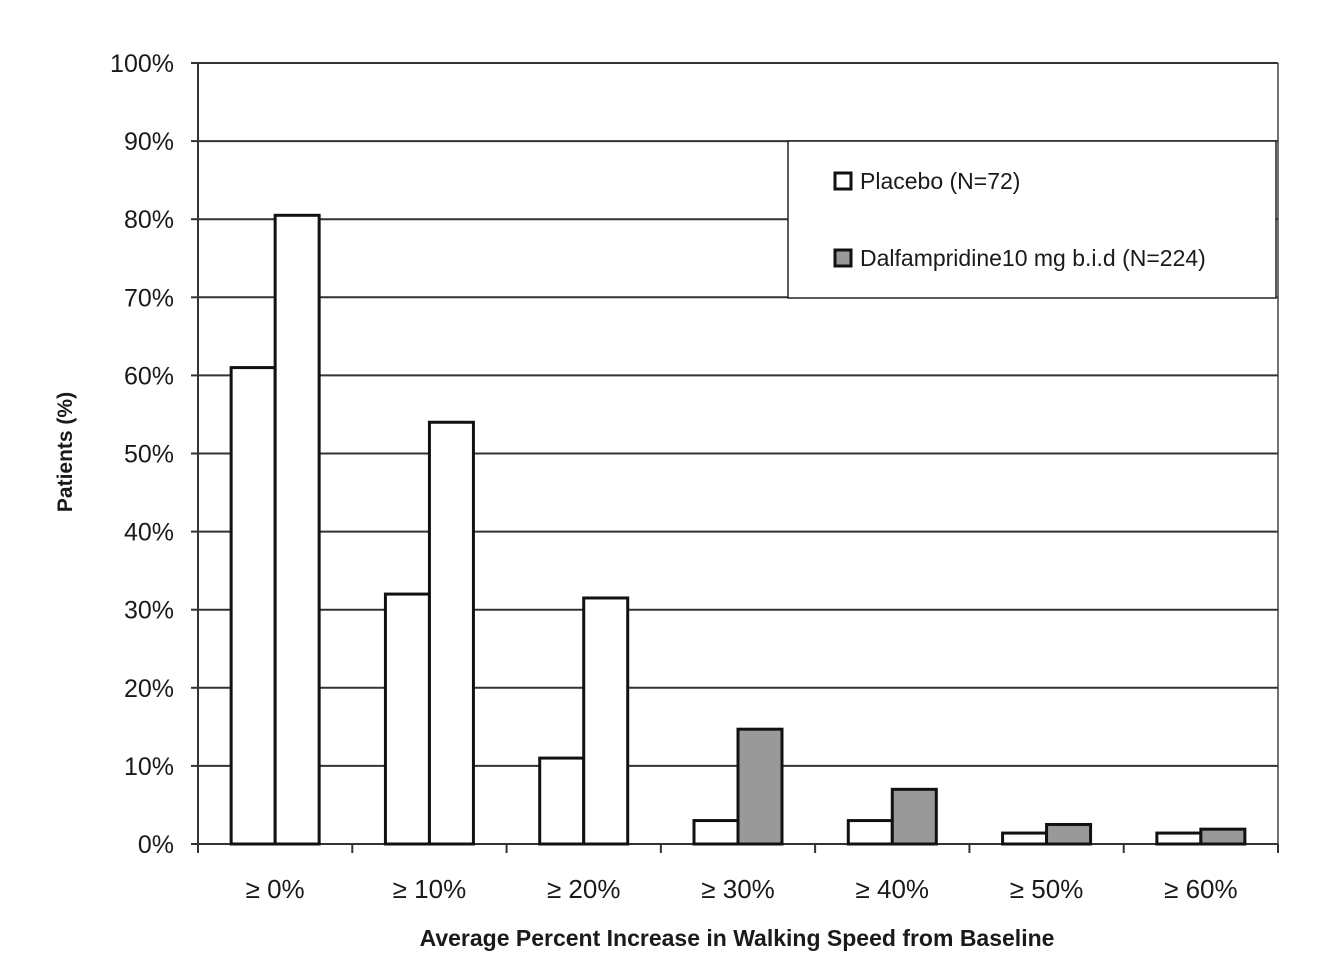  Describe the element at coordinates (584, 889) in the screenshot. I see `x-tick-label: ≥ 20%` at that location.